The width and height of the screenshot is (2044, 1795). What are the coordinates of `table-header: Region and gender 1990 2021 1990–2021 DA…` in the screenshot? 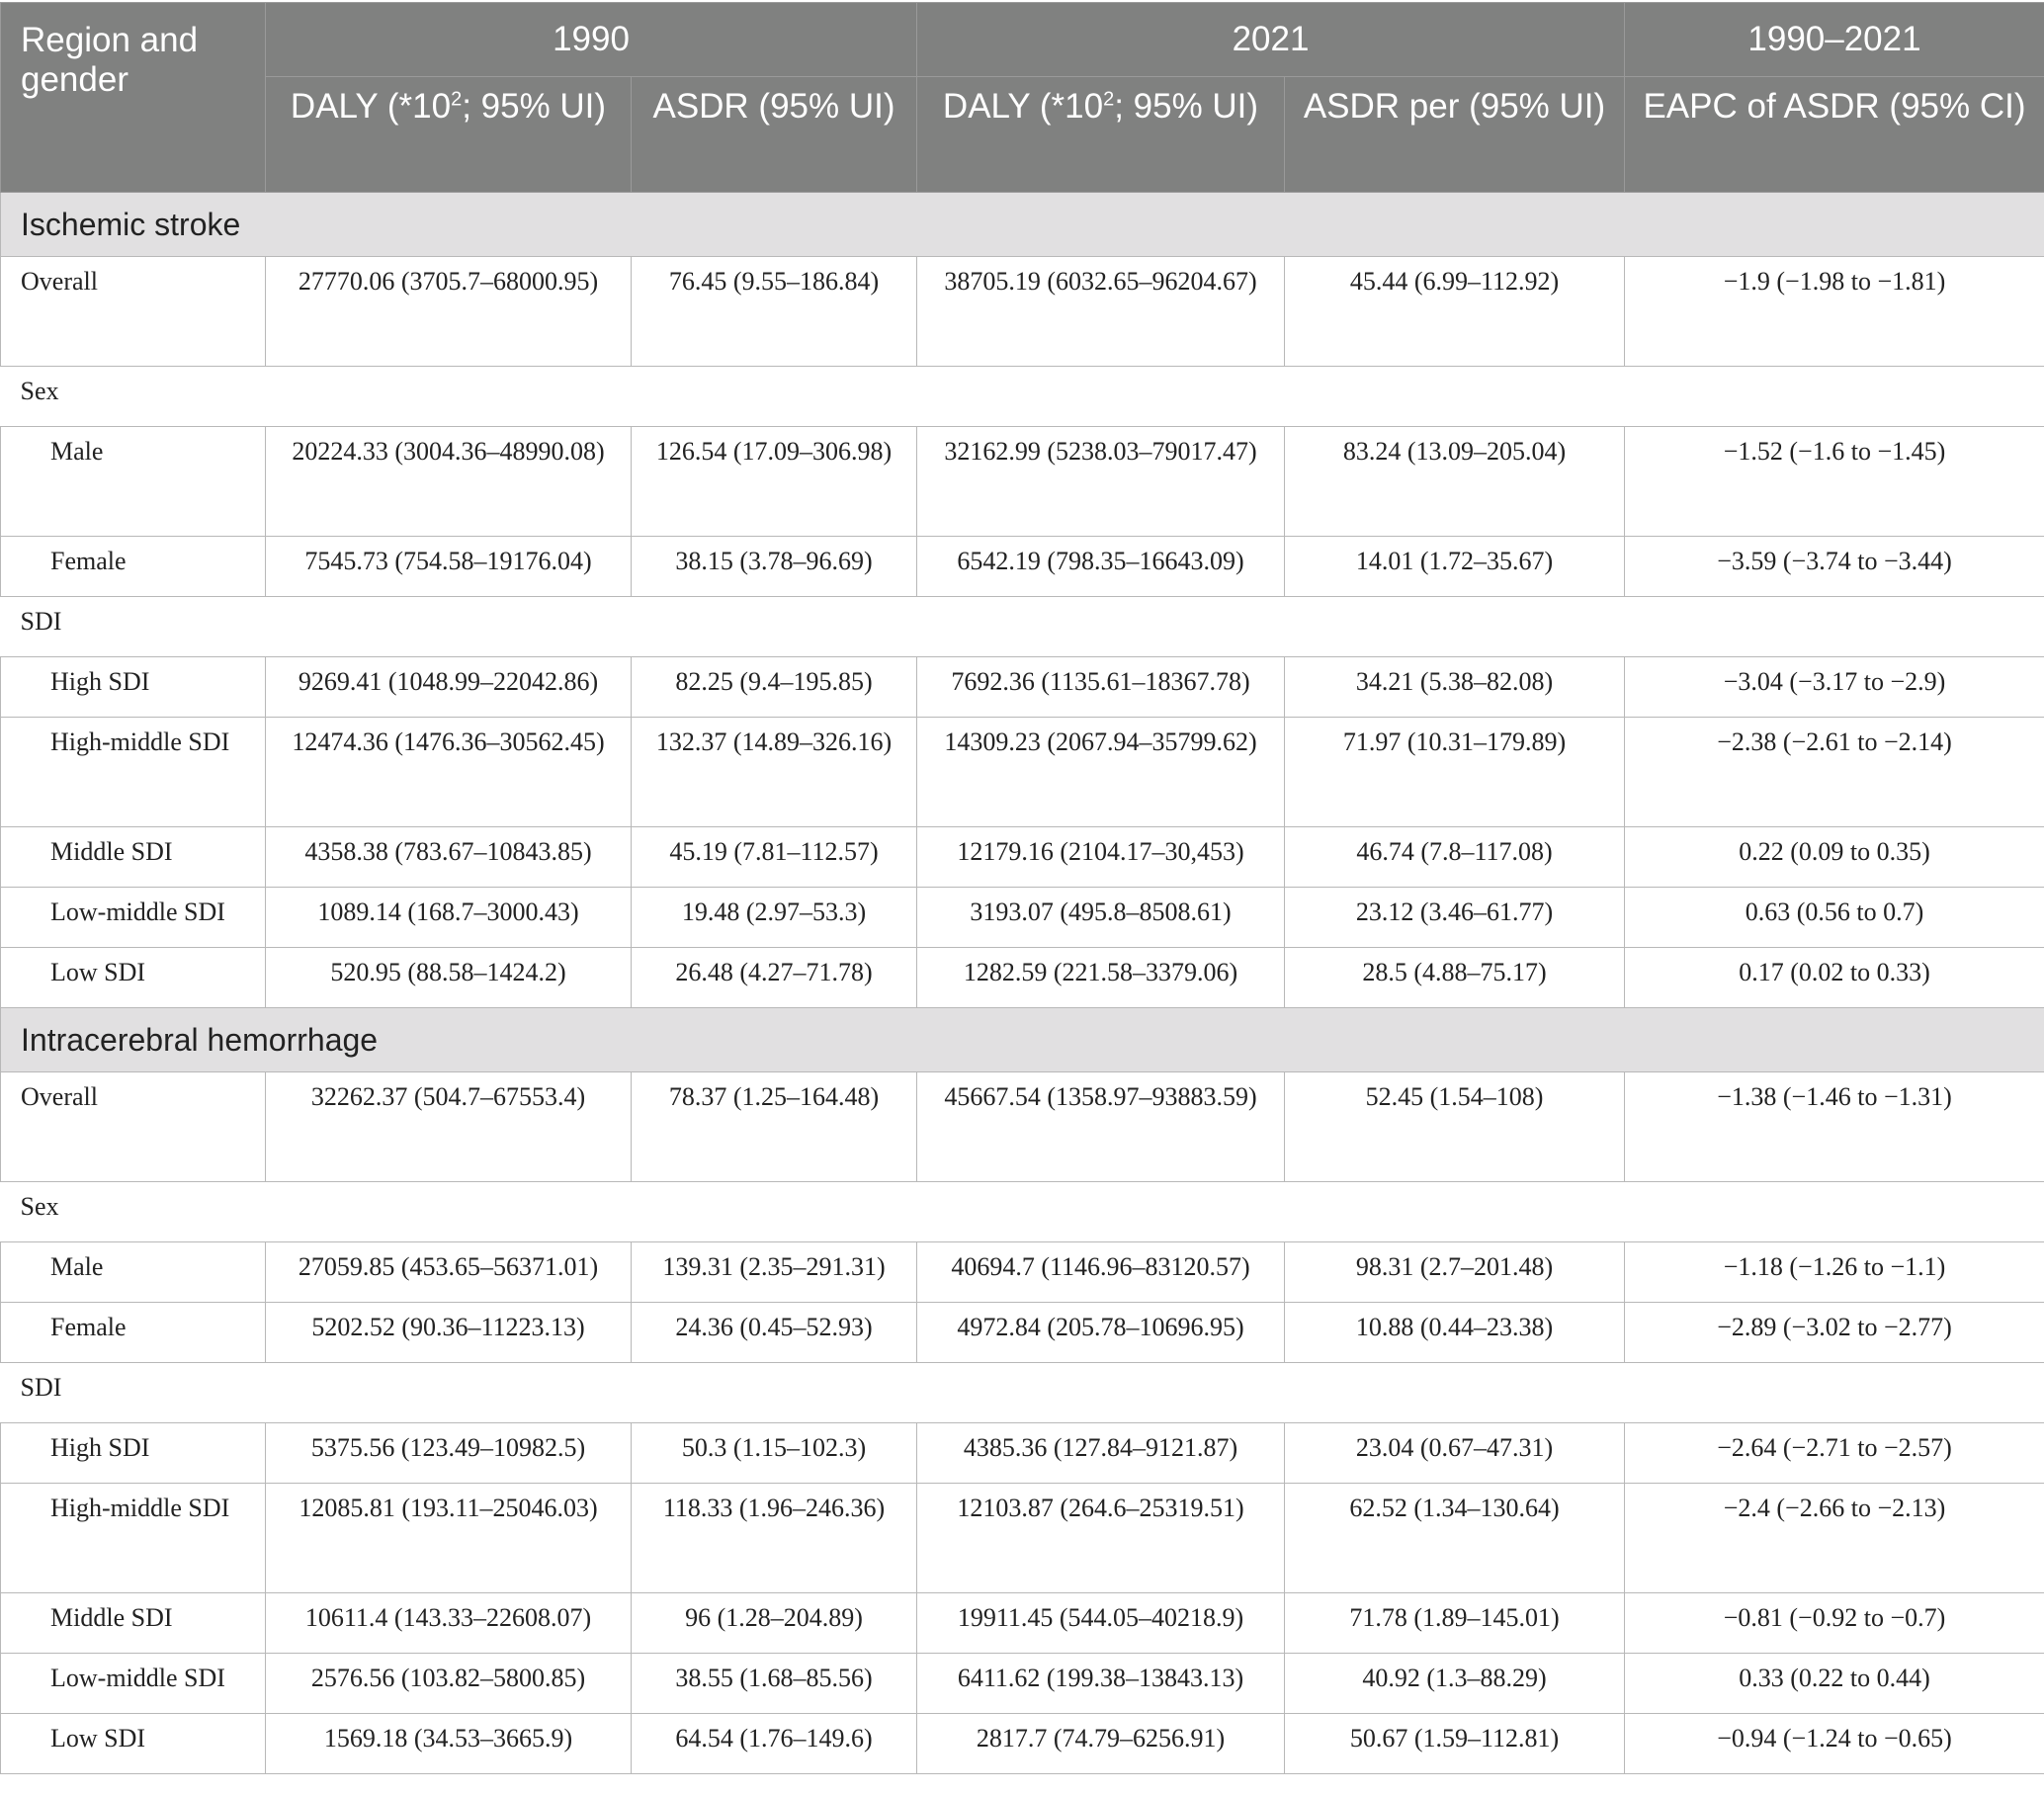 It's located at (1023, 98).